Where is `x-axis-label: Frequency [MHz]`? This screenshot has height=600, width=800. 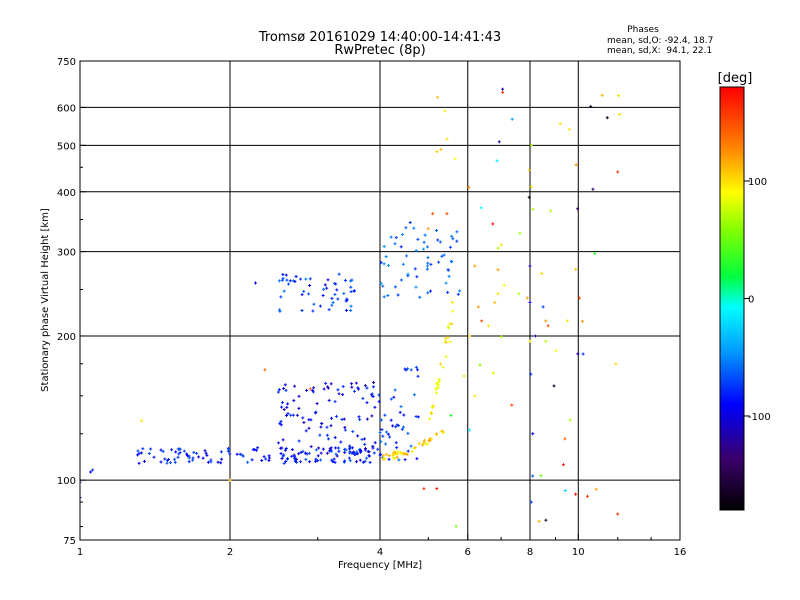
x-axis-label: Frequency [MHz] is located at coordinates (380, 565).